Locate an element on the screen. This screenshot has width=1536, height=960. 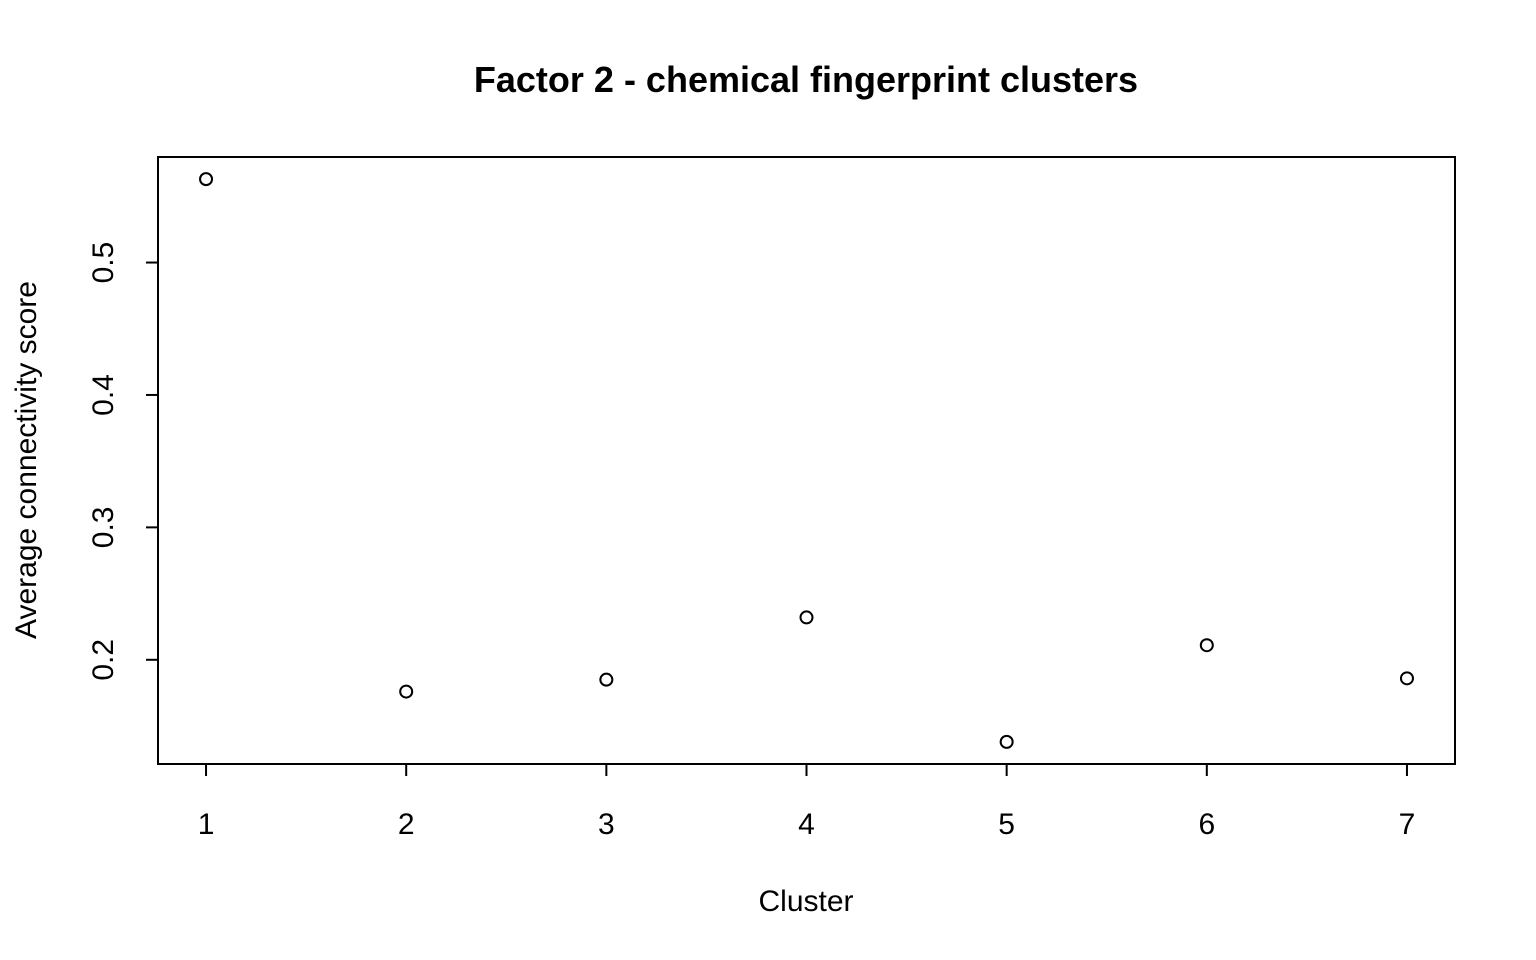
x-tick-label: 4 is located at coordinates (806, 824).